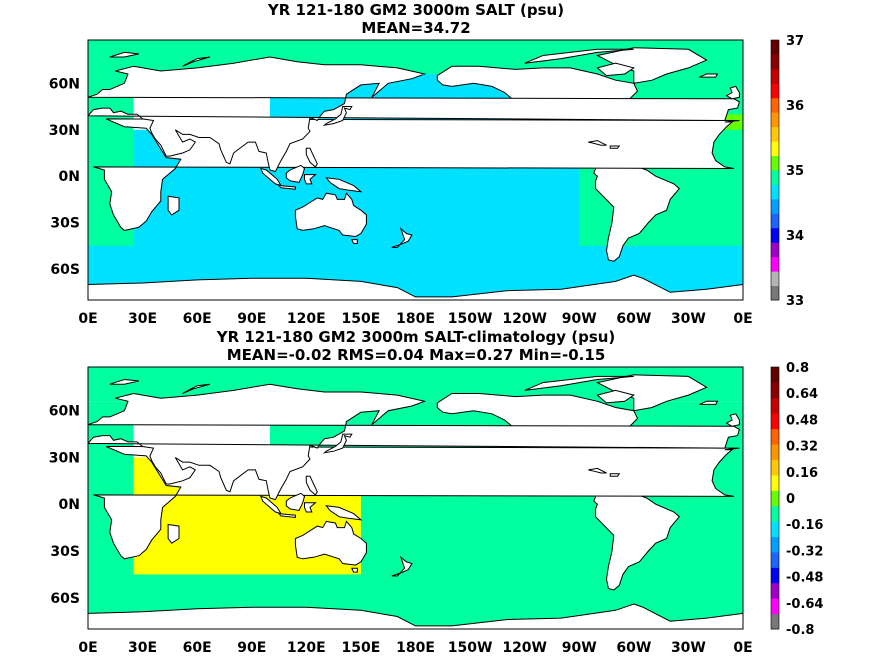  What do you see at coordinates (795, 171) in the screenshot?
I see `colorbar-tick-label: 35` at bounding box center [795, 171].